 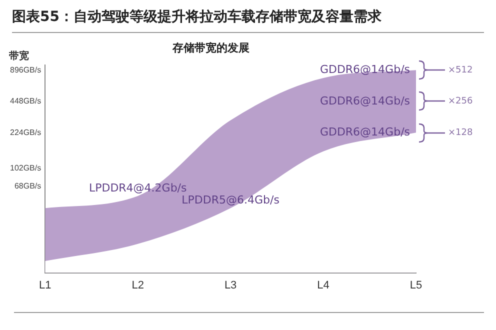 I want to click on x-tick-label: L3, so click(x=230, y=285).